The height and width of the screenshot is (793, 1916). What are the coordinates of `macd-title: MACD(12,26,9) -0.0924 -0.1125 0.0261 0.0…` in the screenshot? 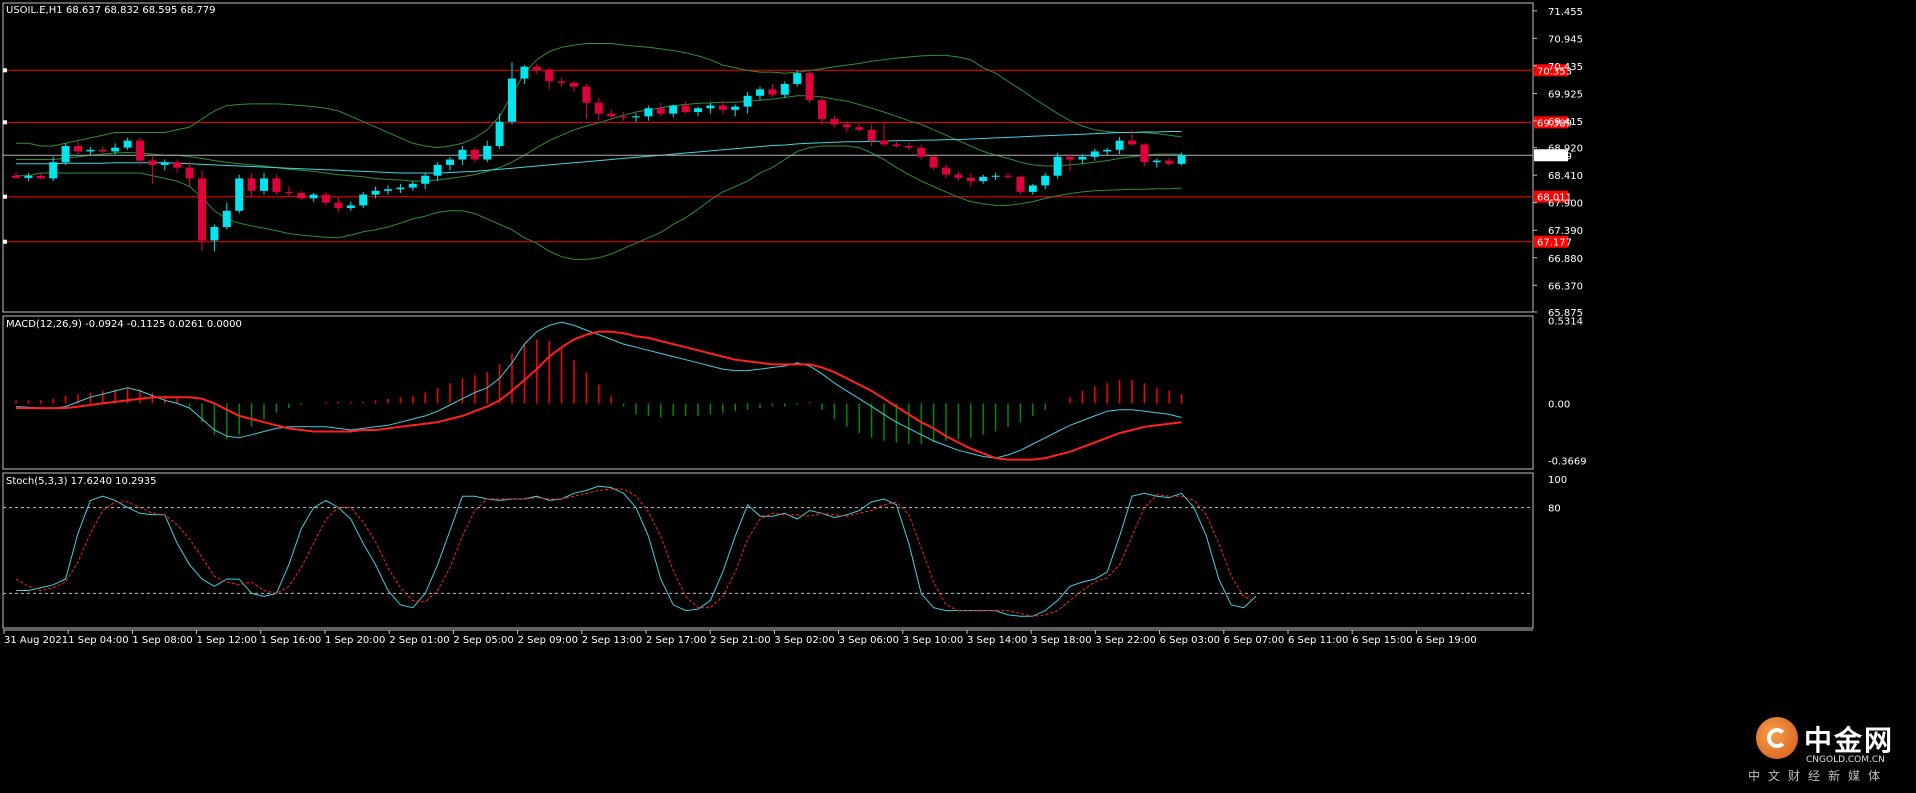 It's located at (124, 324).